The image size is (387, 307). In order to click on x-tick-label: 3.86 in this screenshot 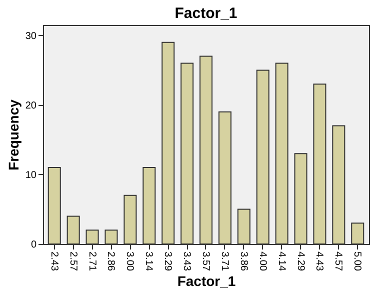, I will do `click(243, 262)`.